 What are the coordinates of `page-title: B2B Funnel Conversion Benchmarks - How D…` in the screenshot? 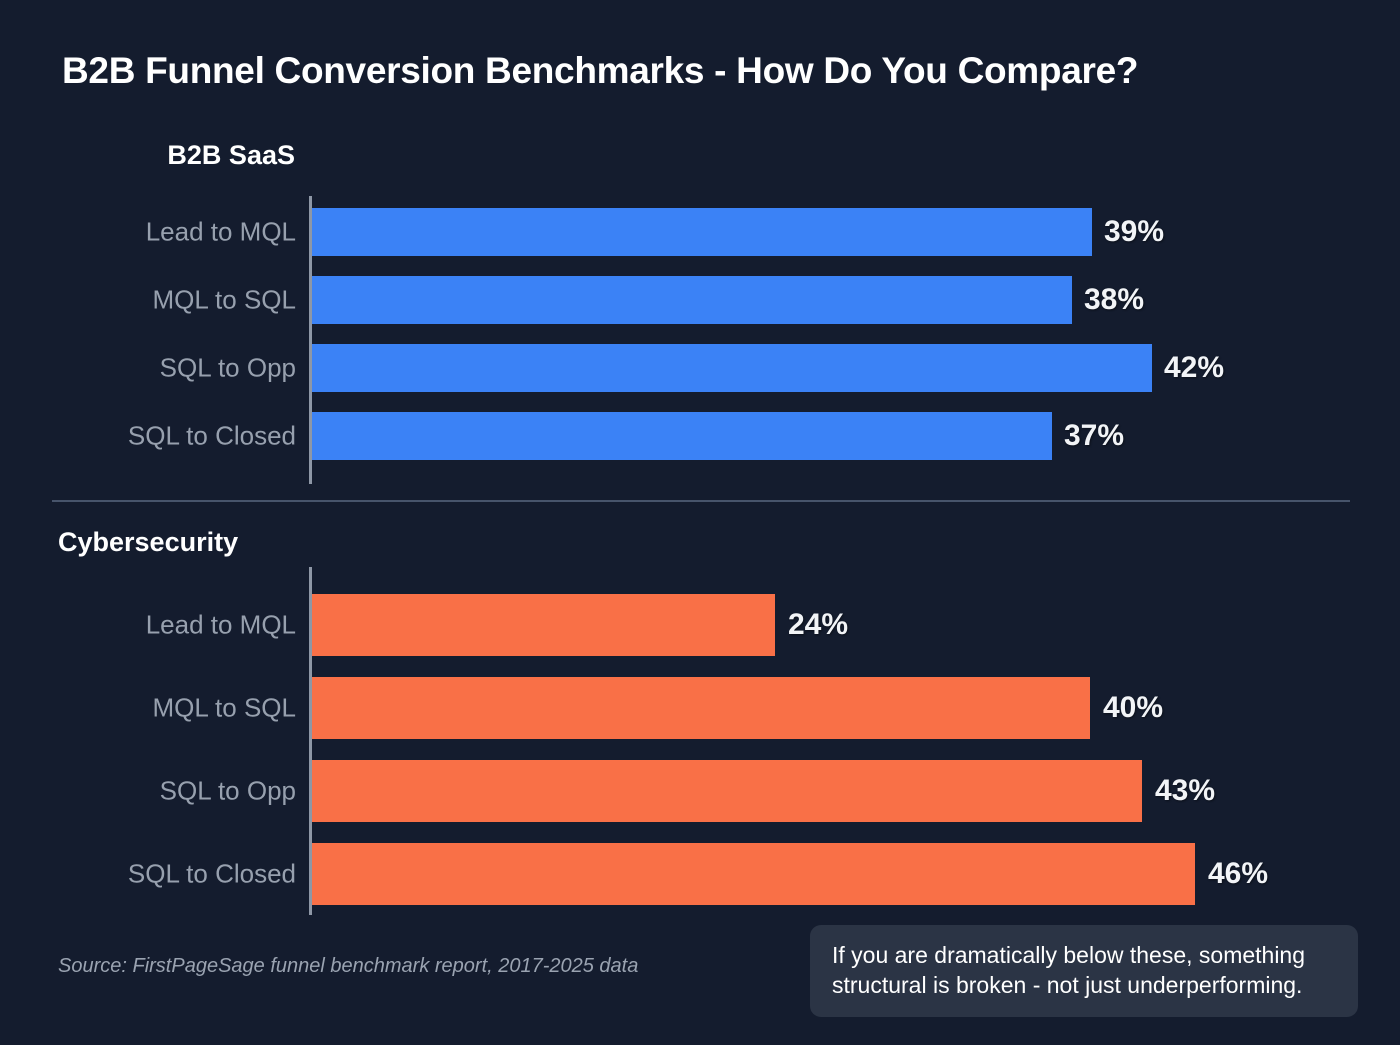 It's located at (600, 70).